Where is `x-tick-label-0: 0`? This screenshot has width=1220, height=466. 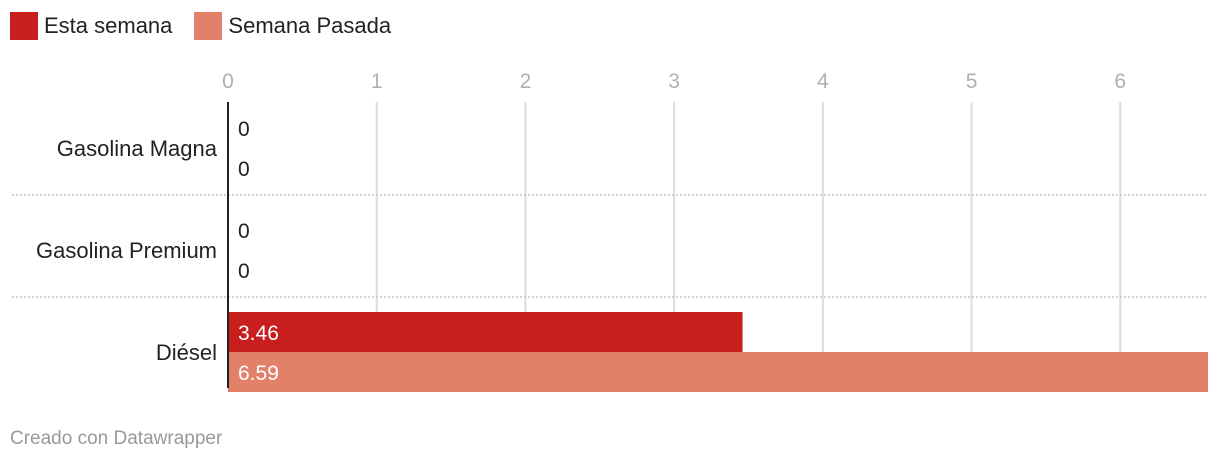 x-tick-label-0: 0 is located at coordinates (228, 81).